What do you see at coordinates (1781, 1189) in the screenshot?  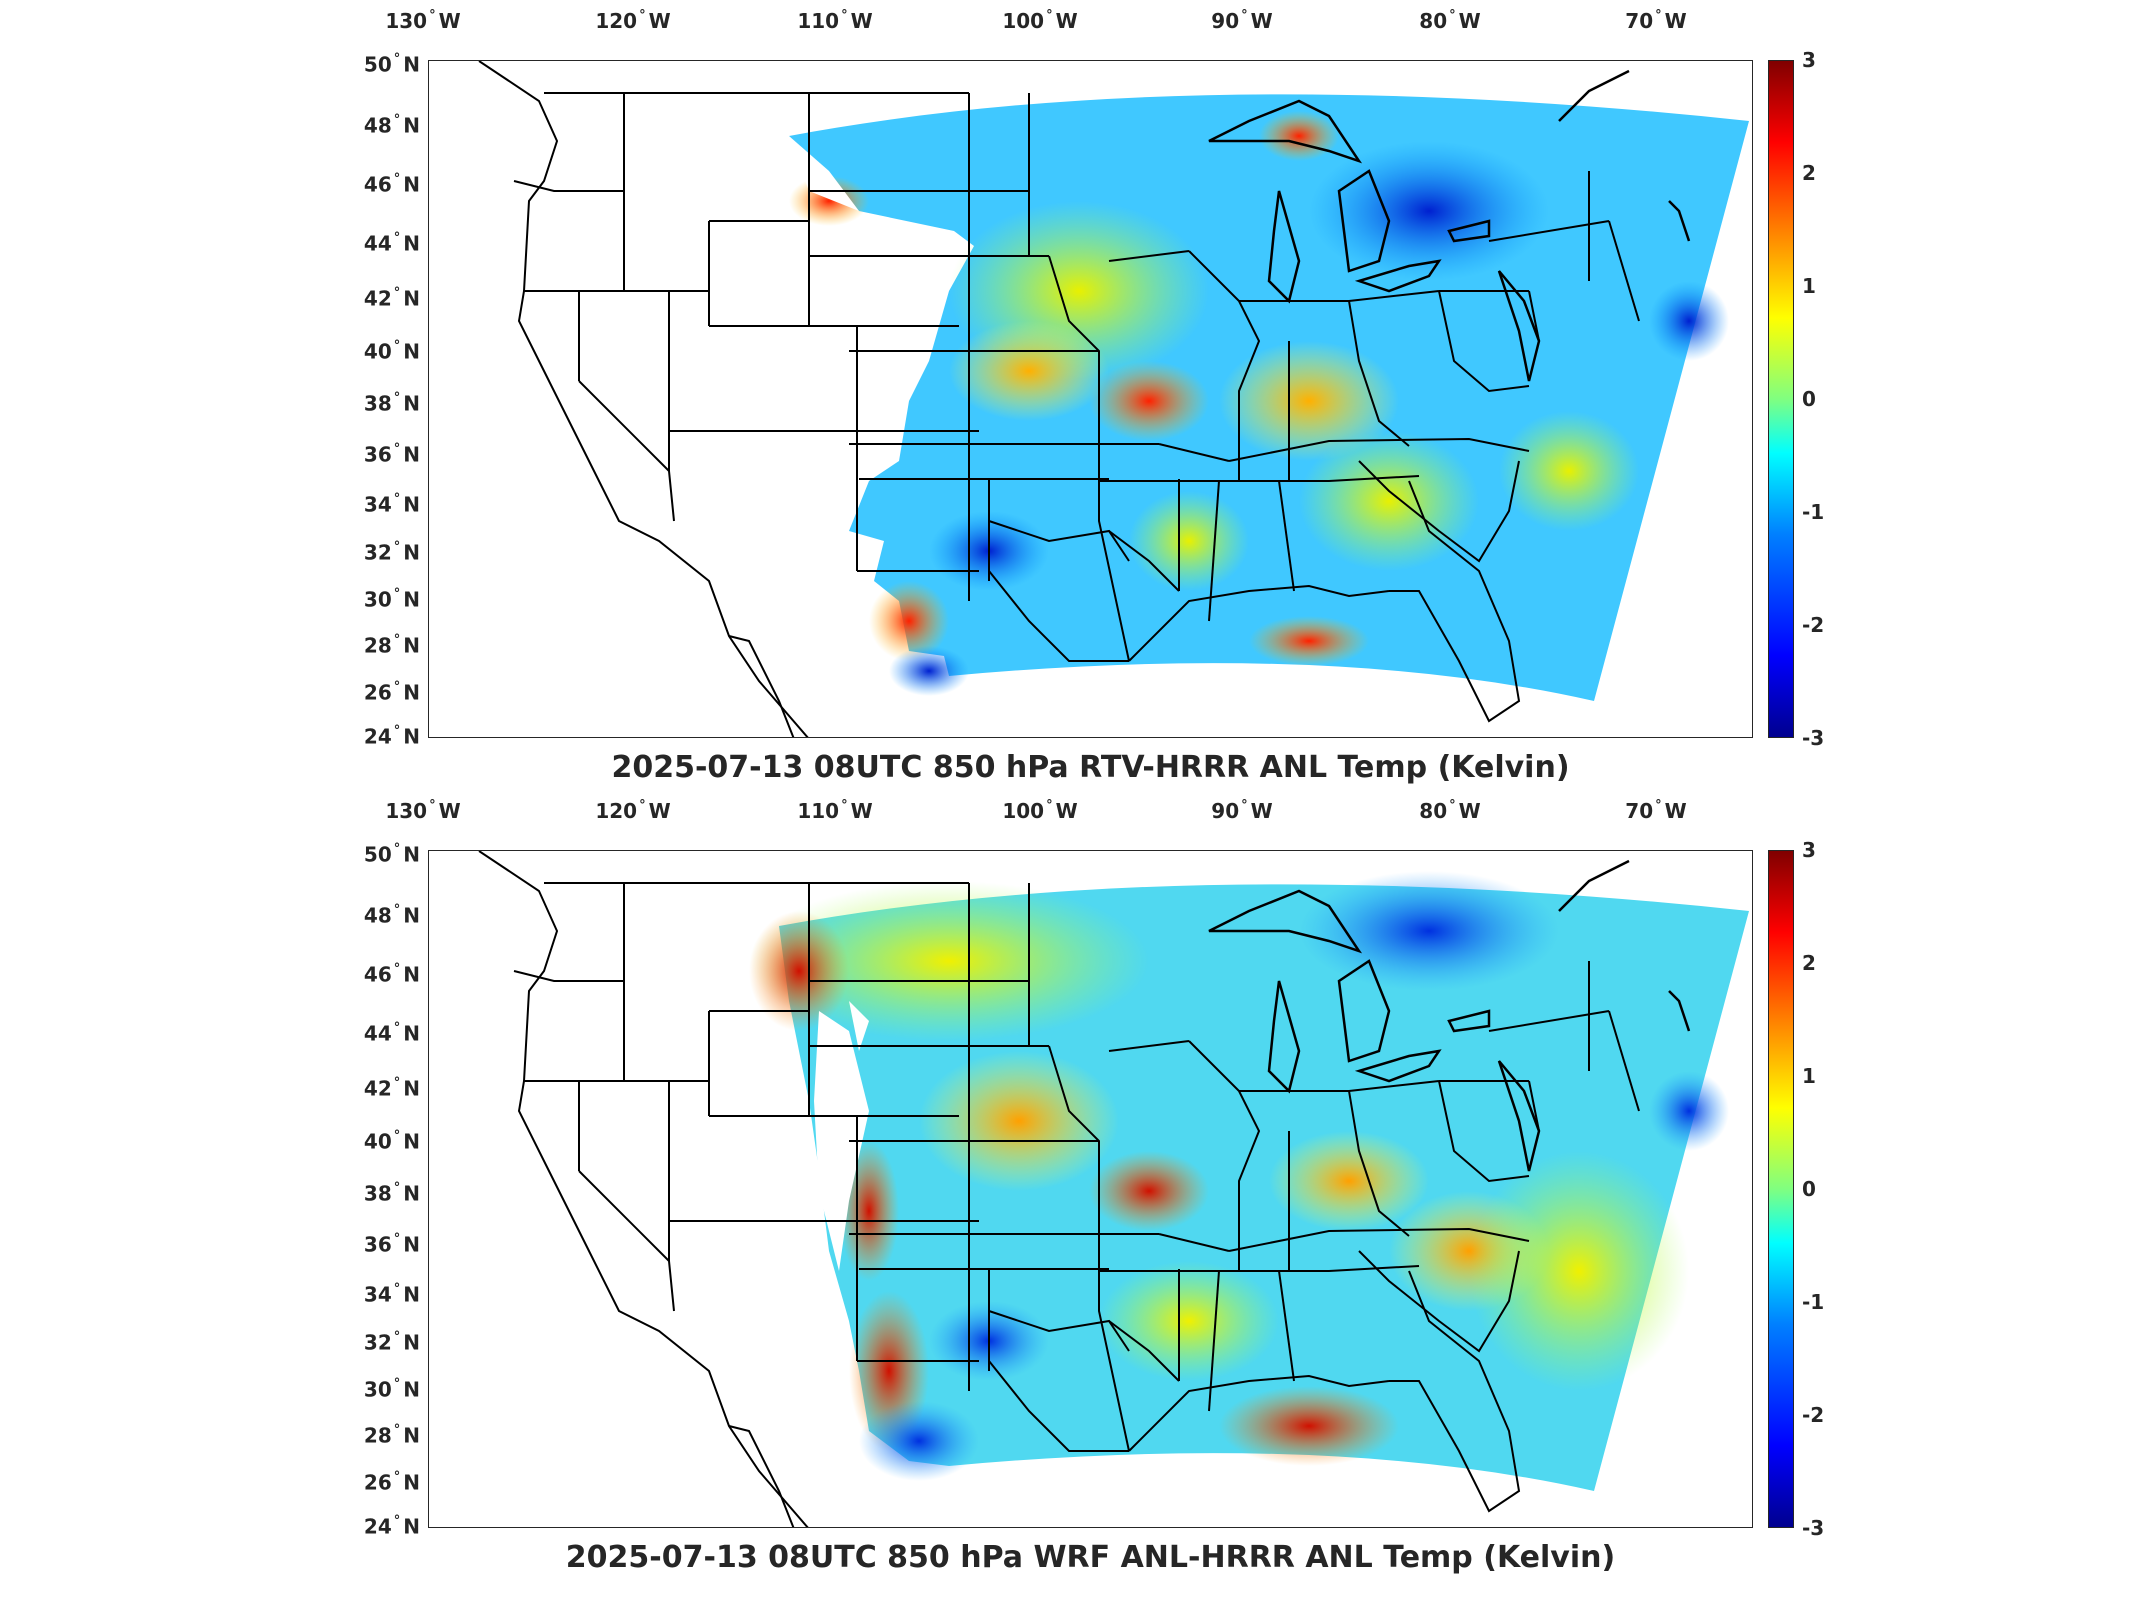 I see `bottom-colorbar` at bounding box center [1781, 1189].